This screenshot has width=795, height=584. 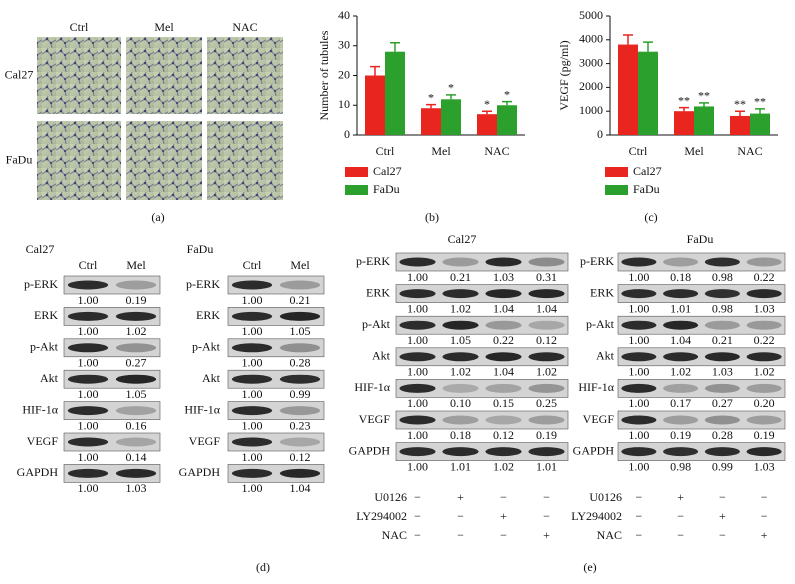 What do you see at coordinates (605, 497) in the screenshot?
I see `treatment-label: U0126` at bounding box center [605, 497].